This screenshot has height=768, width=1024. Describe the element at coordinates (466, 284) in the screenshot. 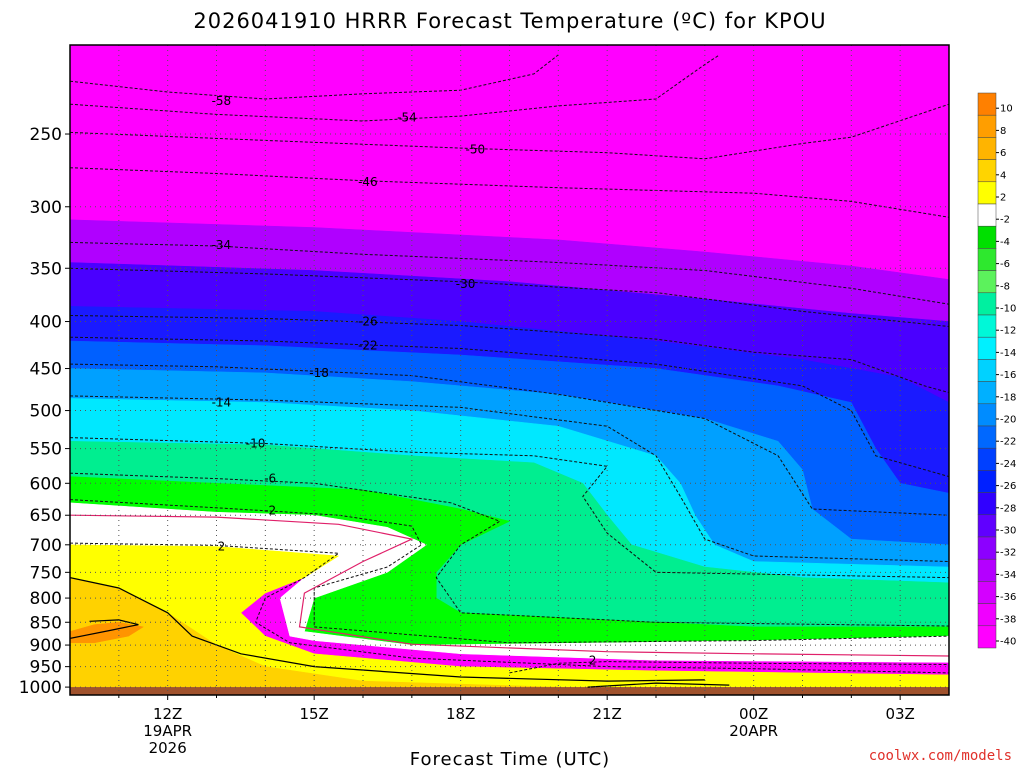

I see `contour-label: -30` at that location.